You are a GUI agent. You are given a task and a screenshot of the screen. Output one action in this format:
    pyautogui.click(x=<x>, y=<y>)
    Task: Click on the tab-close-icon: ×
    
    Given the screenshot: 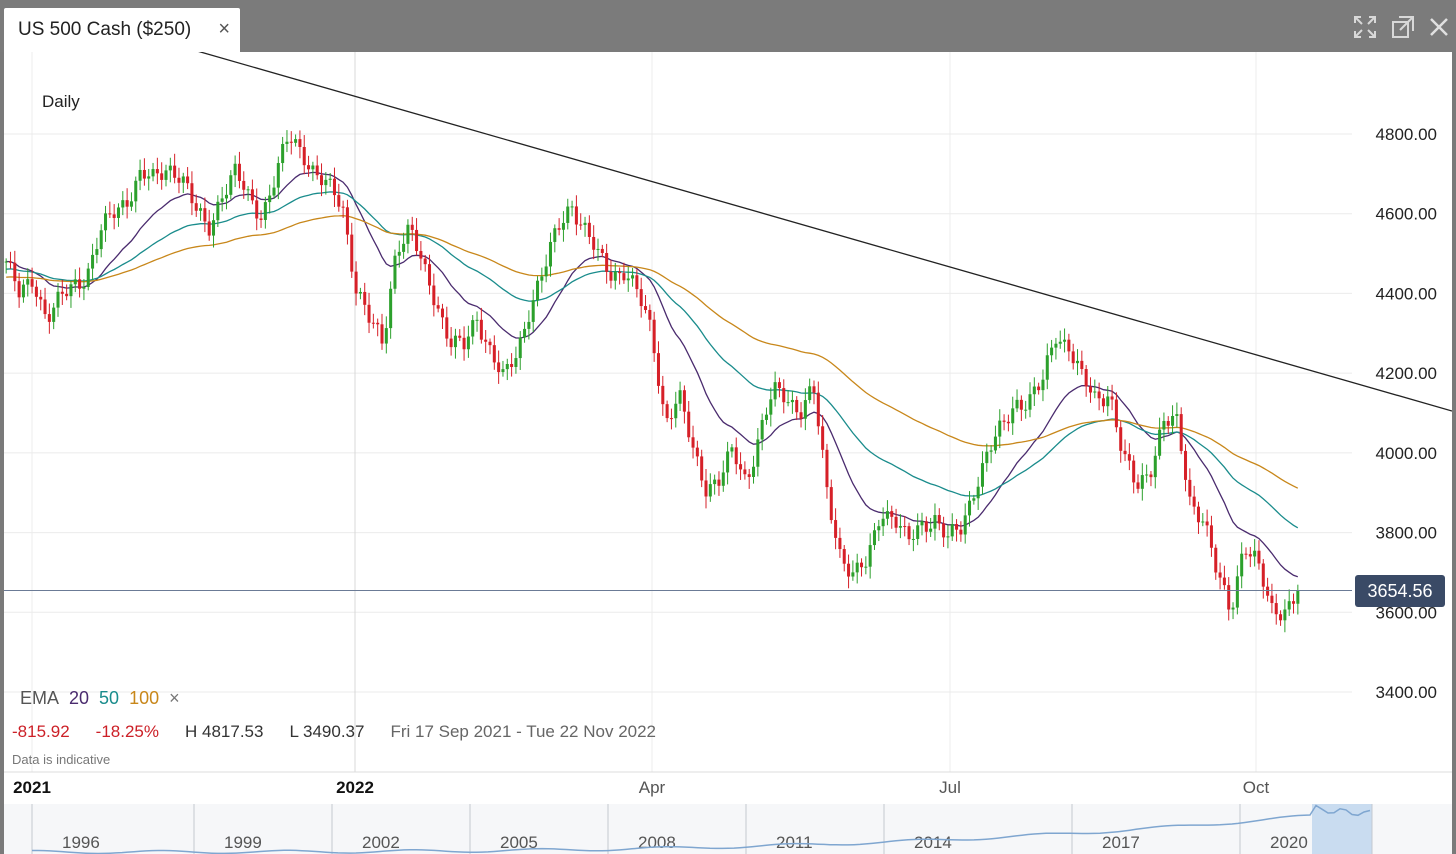 What is the action you would take?
    pyautogui.click(x=224, y=29)
    